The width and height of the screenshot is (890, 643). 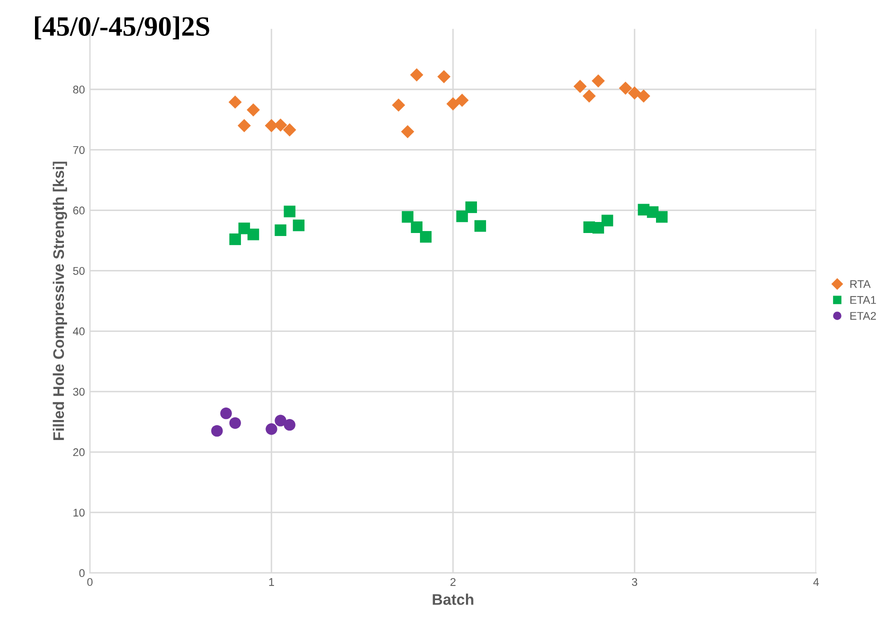 I want to click on x-tick-label: 2, so click(x=453, y=582).